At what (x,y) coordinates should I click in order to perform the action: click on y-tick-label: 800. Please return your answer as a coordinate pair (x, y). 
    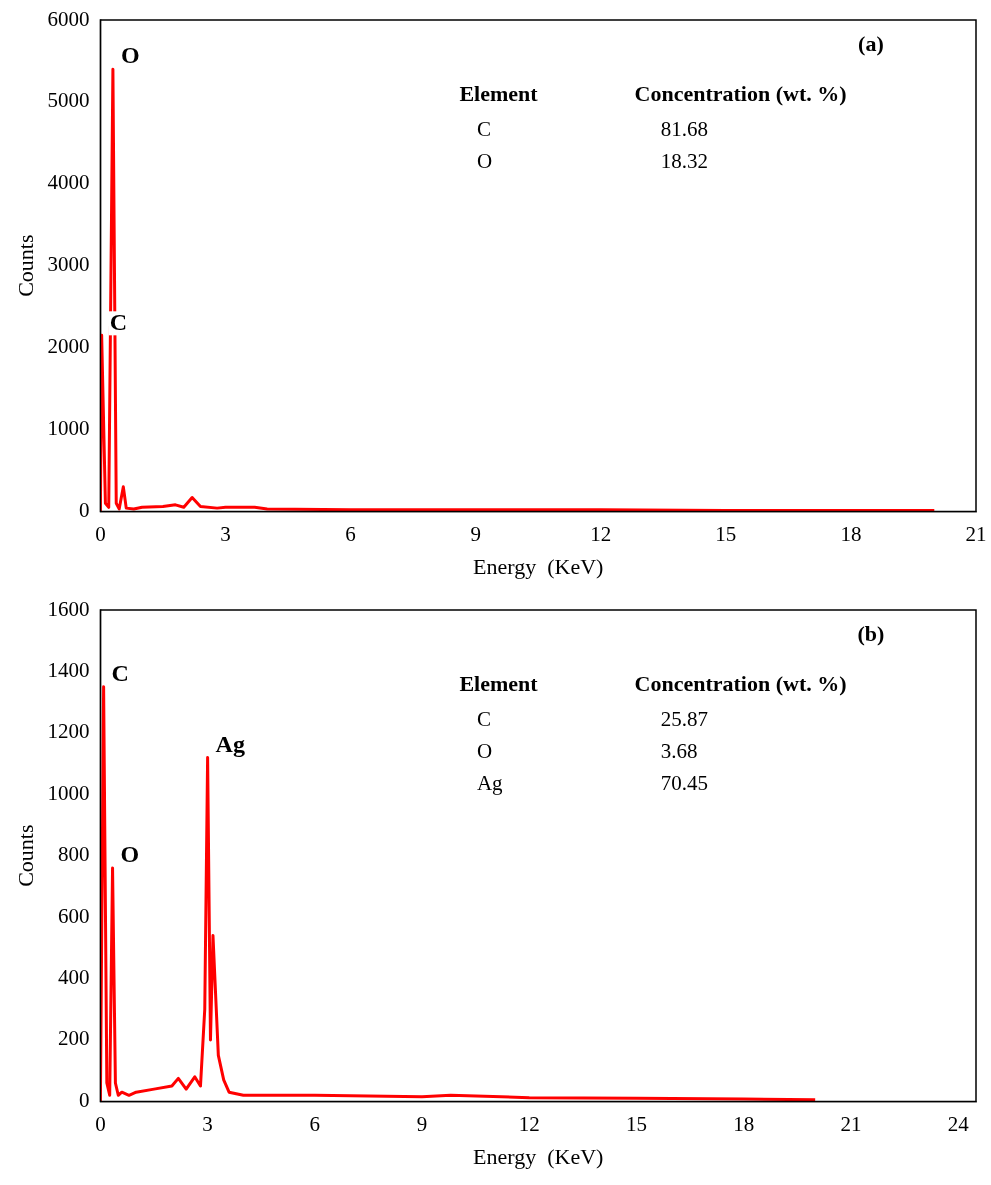
    Looking at the image, I should click on (73, 854).